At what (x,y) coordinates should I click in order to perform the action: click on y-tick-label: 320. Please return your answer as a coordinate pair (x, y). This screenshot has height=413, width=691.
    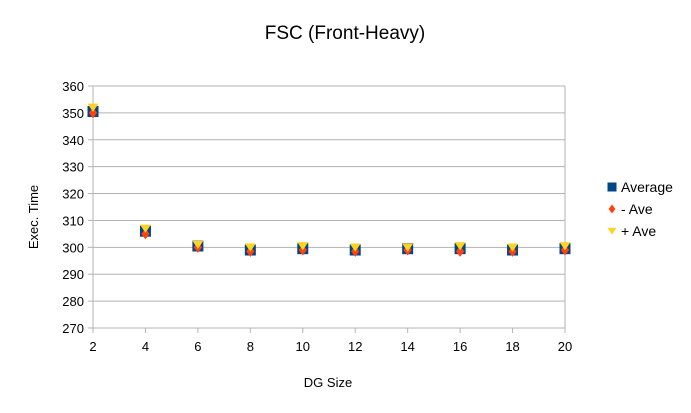
    Looking at the image, I should click on (73, 194).